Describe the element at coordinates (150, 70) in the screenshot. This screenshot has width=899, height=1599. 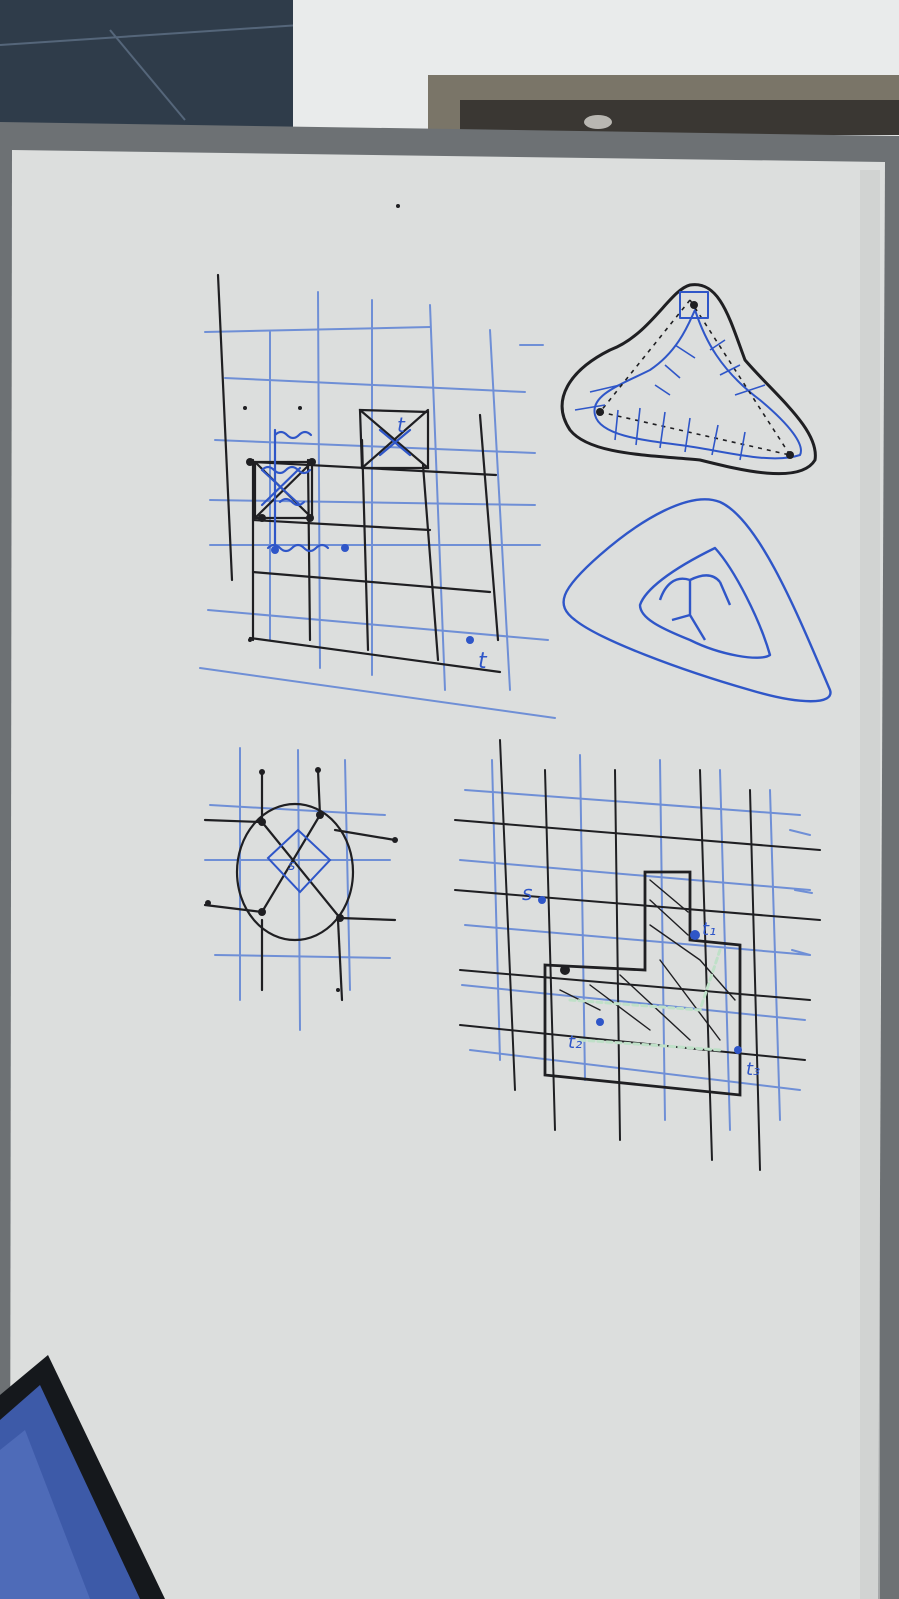
I see `ceiling` at that location.